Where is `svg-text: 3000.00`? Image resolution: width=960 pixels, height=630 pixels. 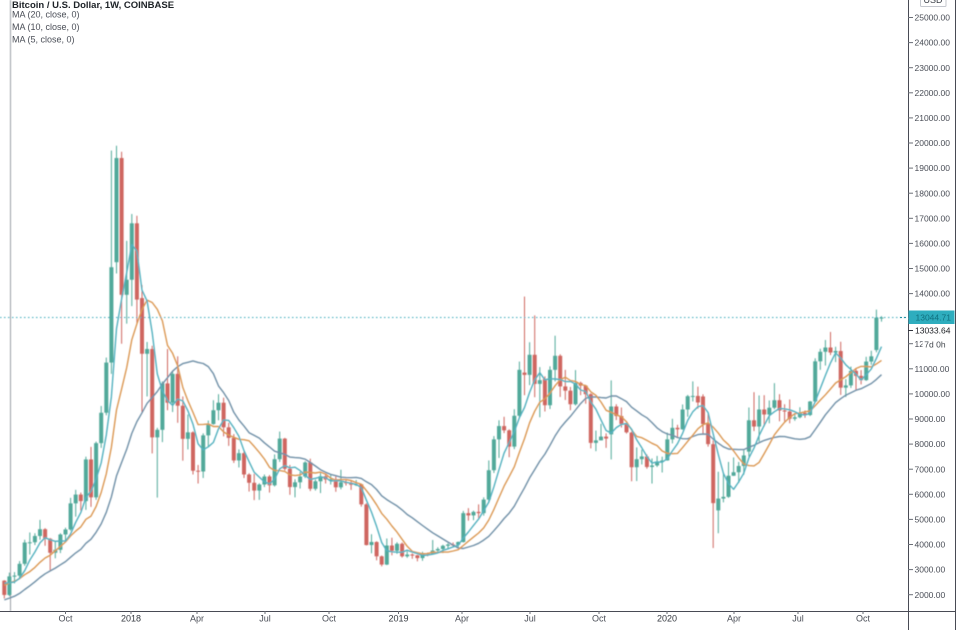 svg-text: 3000.00 is located at coordinates (930, 570).